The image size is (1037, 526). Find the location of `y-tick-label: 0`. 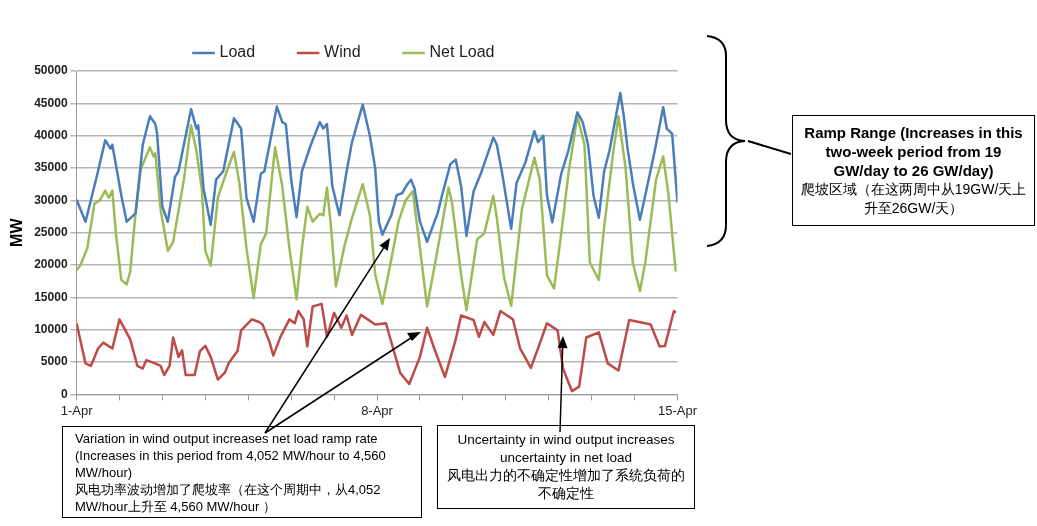

y-tick-label: 0 is located at coordinates (64, 393).